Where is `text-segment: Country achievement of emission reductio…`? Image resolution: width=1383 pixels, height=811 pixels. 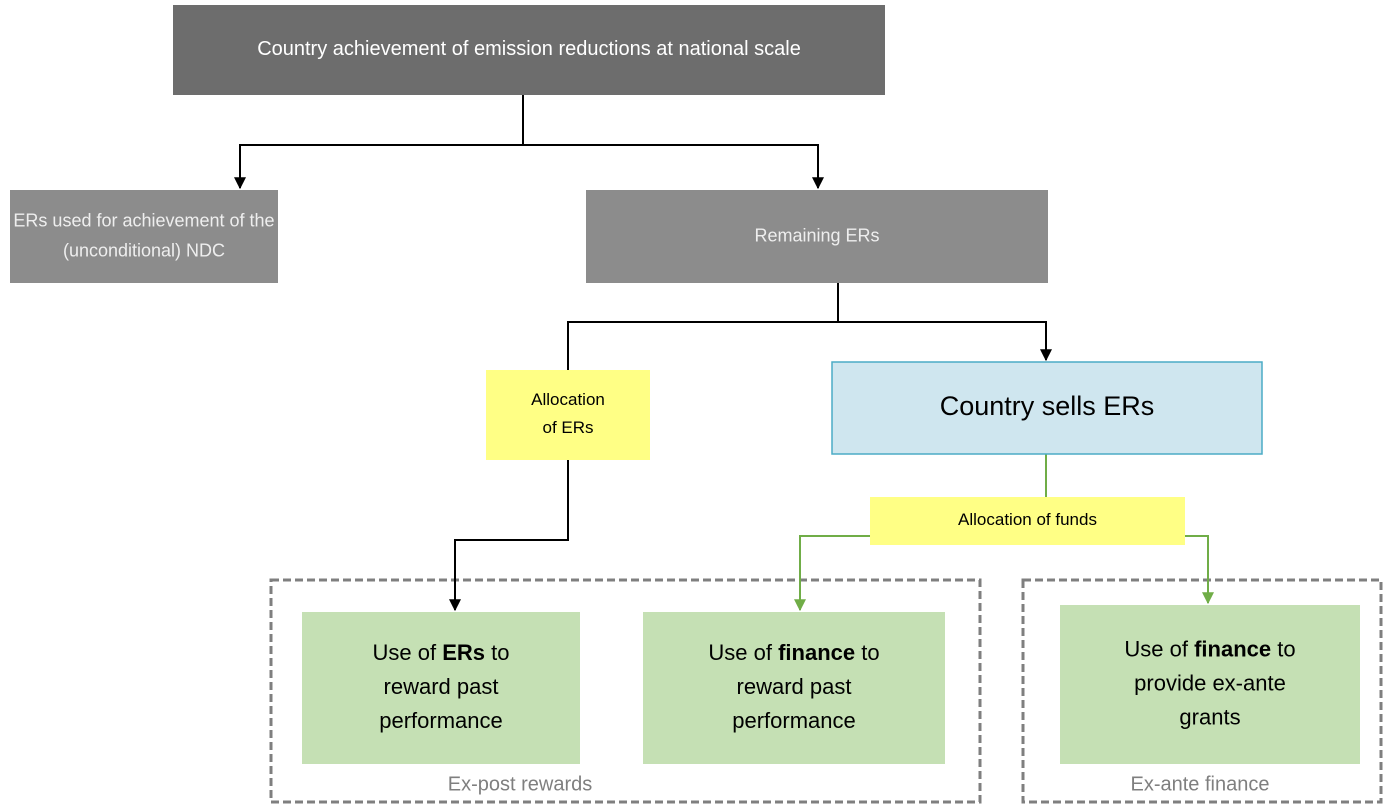
text-segment: Country achievement of emission reductio… is located at coordinates (529, 49).